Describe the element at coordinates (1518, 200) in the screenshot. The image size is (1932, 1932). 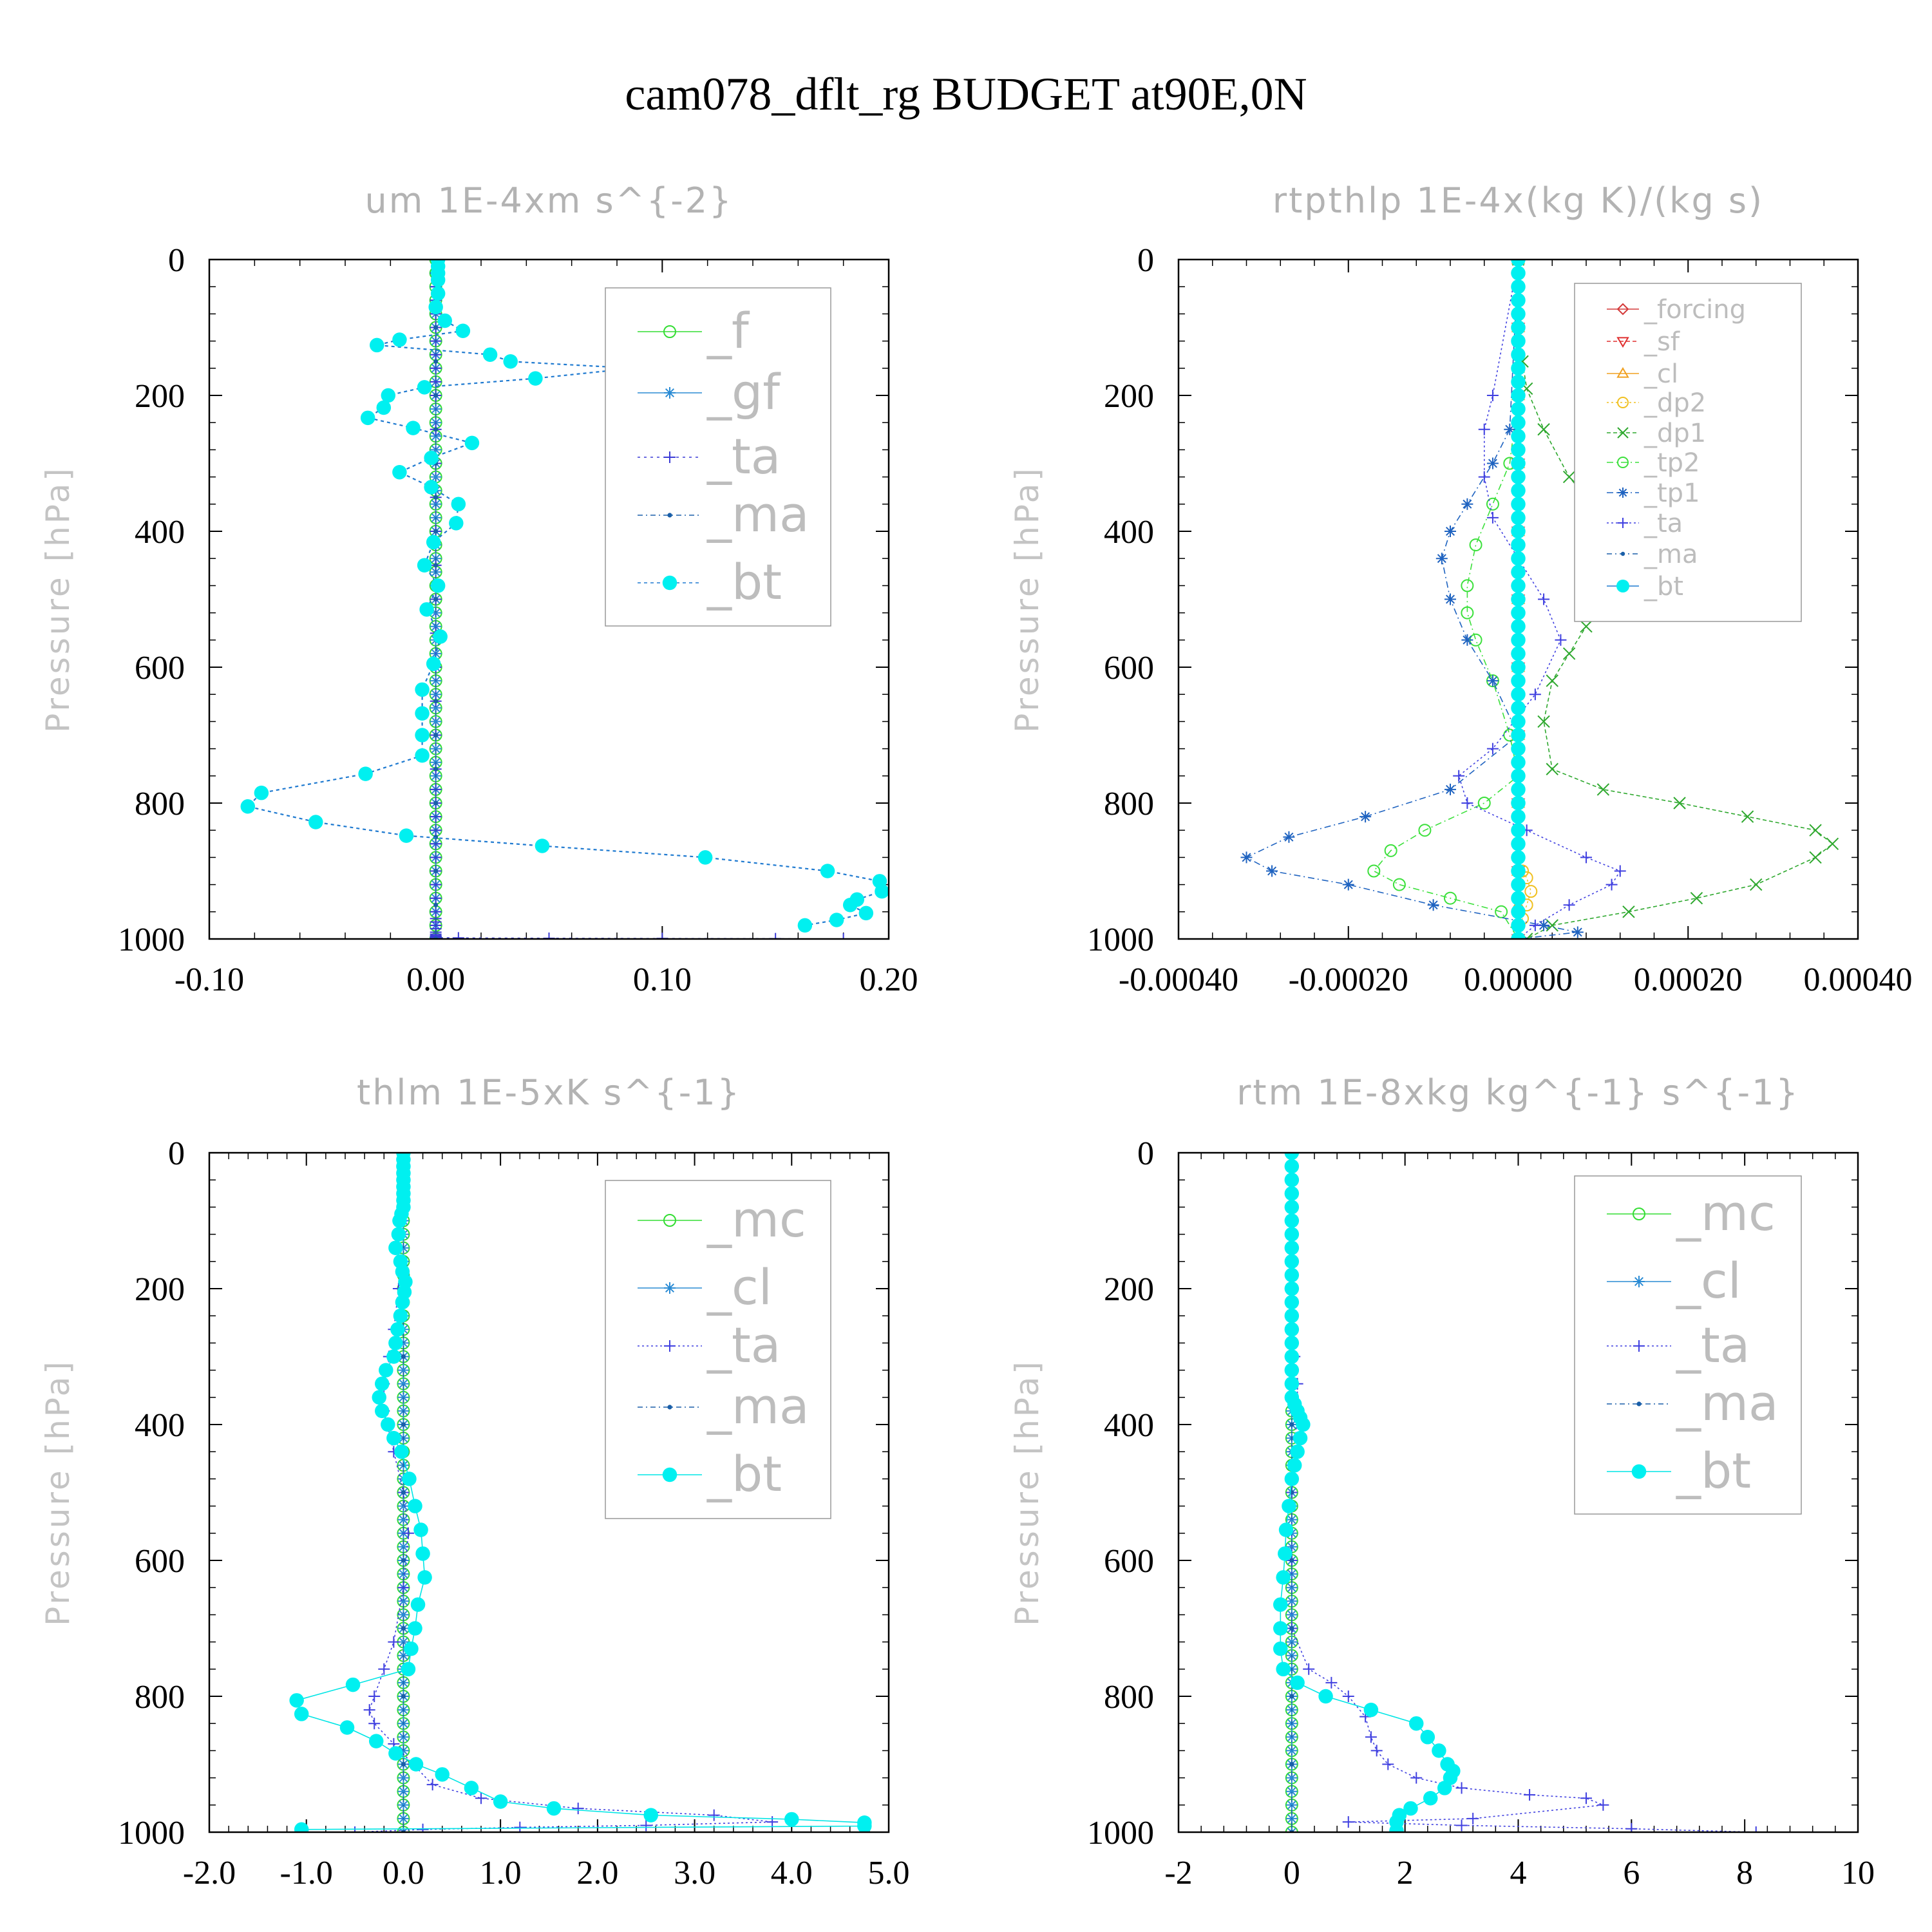
I see `panel-title: rtpthlp 1E-4x(kg K)/(kg s)` at that location.